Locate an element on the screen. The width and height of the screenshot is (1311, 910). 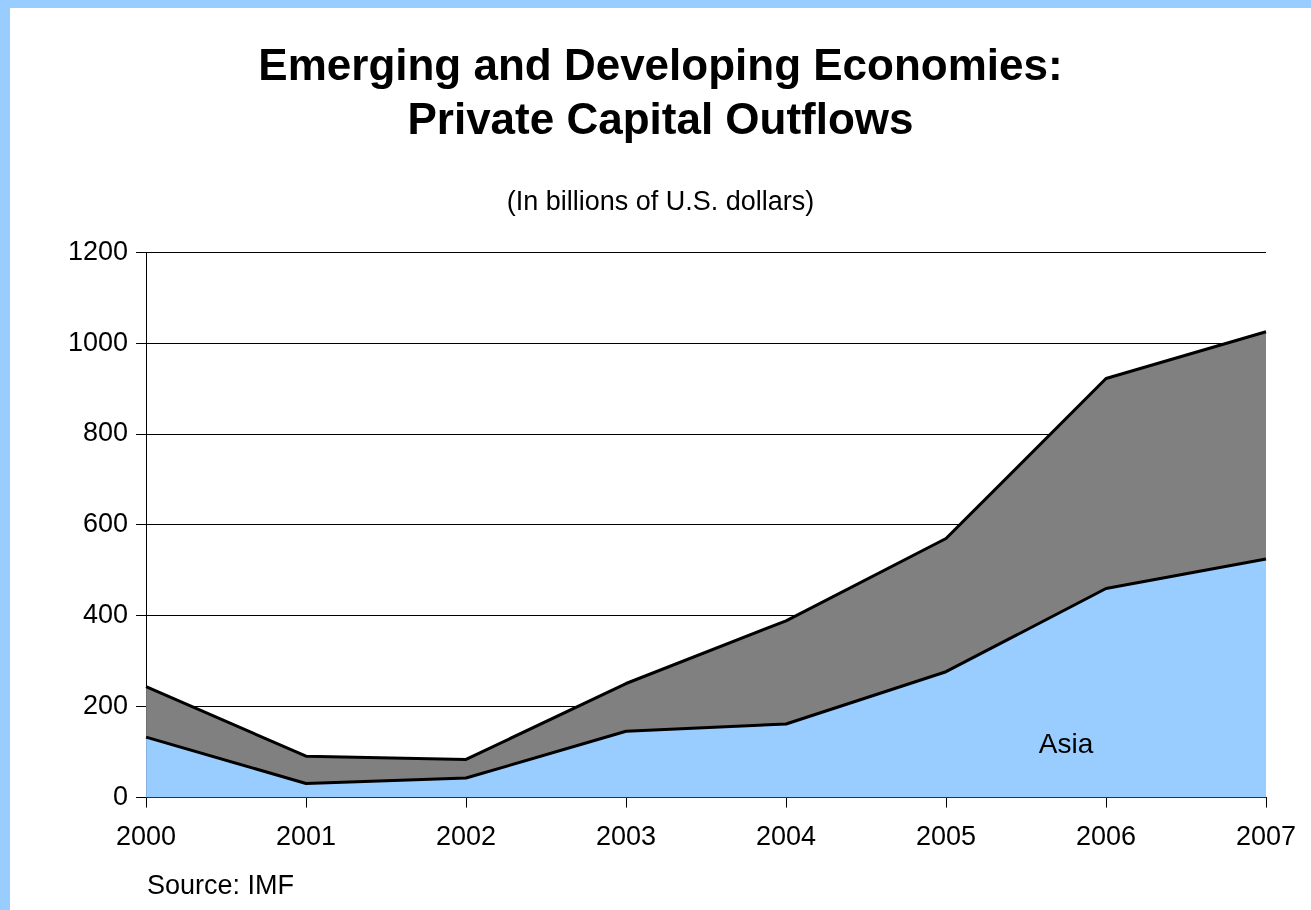
y-tick-label: 600 is located at coordinates (106, 523).